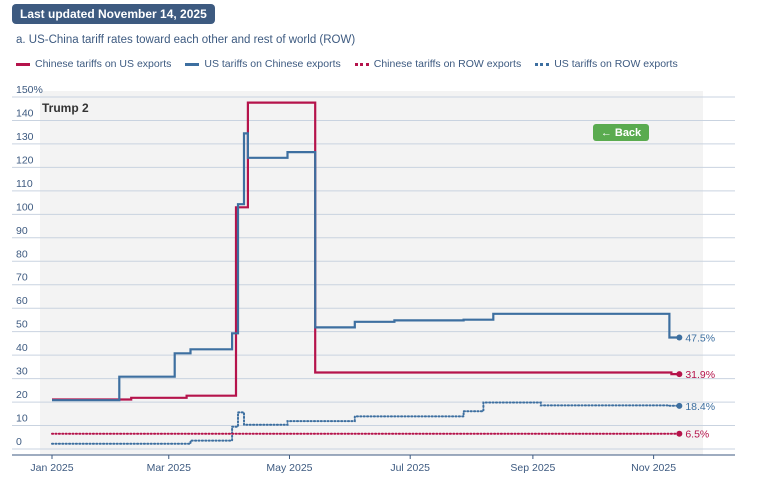  I want to click on y-tick-label: 10, so click(22, 419).